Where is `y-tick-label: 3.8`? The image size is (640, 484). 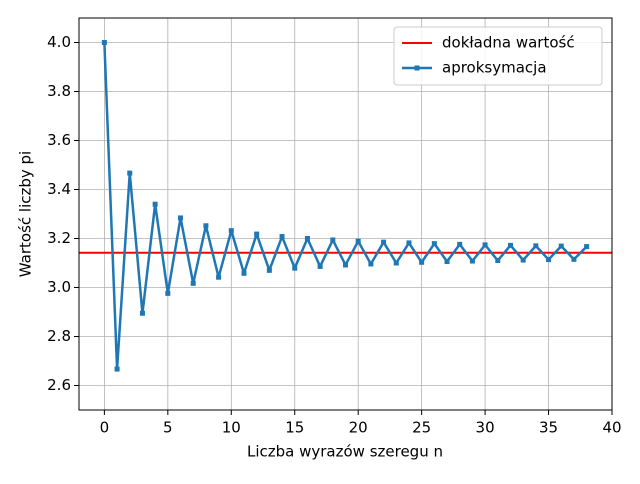
y-tick-label: 3.8 is located at coordinates (59, 91).